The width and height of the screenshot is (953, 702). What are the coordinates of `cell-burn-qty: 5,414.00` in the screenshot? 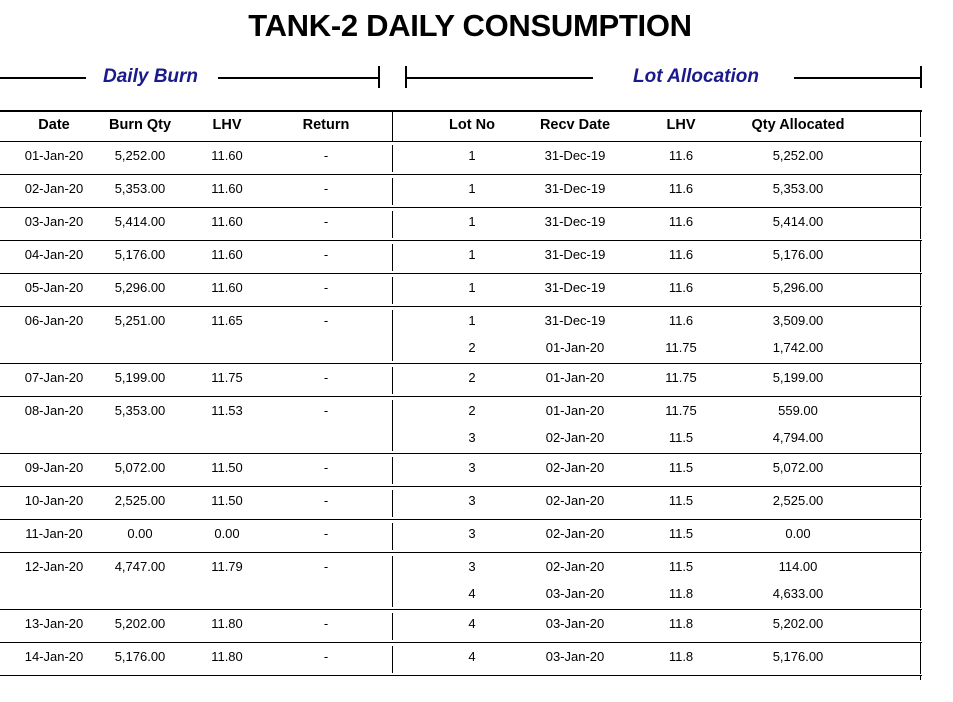 It's located at (140, 221).